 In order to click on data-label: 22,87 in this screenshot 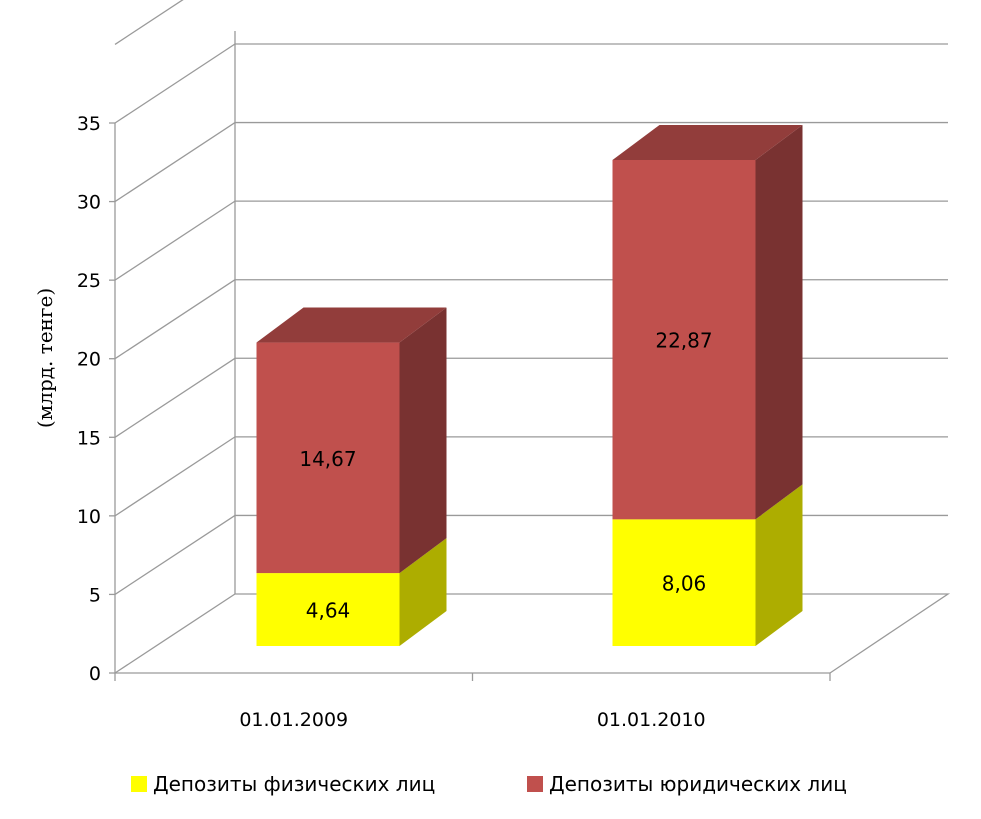, I will do `click(683, 341)`.